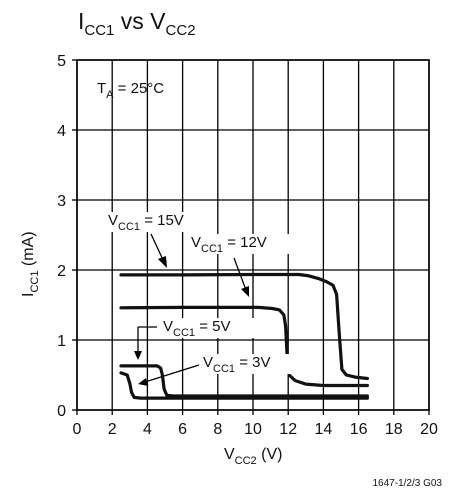 Image resolution: width=458 pixels, height=496 pixels. Describe the element at coordinates (61, 411) in the screenshot. I see `y-tick-label: 0` at that location.